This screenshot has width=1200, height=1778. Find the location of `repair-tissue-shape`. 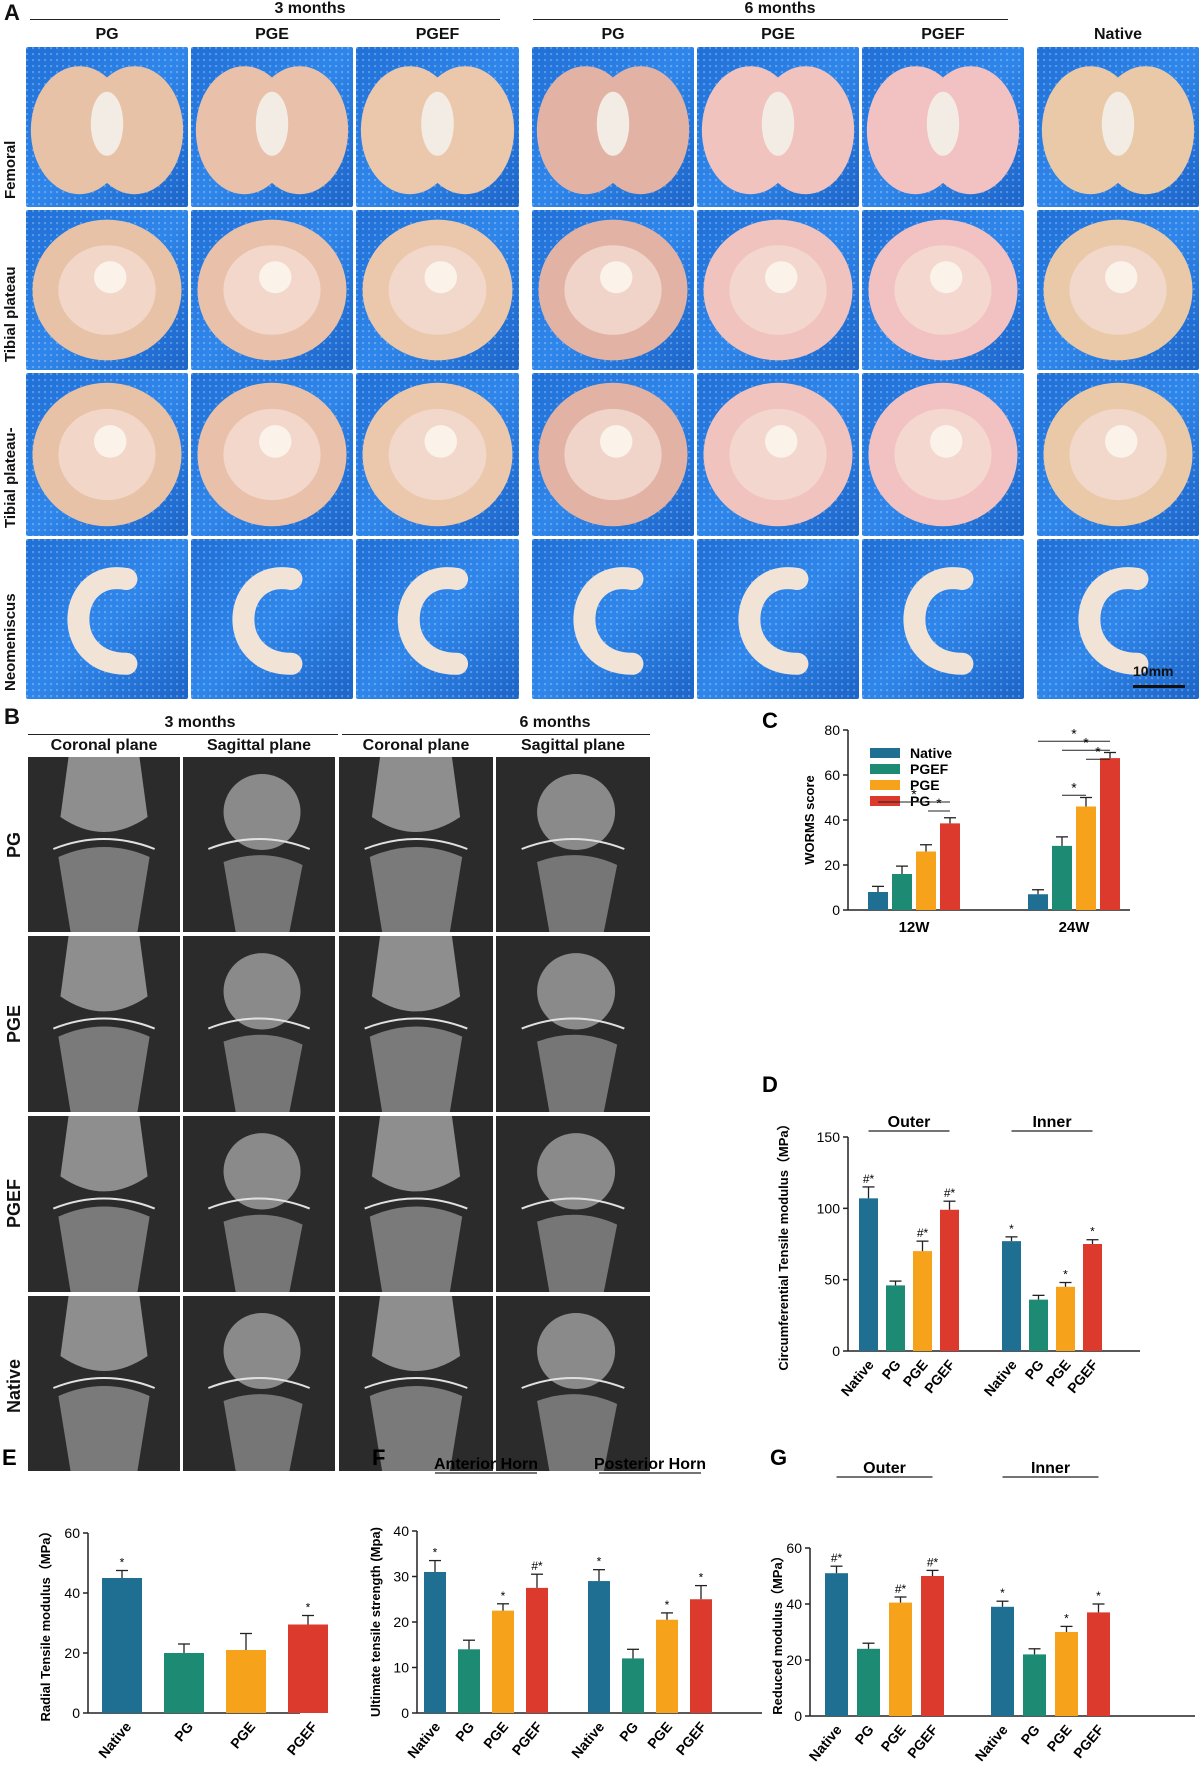

repair-tissue-shape is located at coordinates (613, 123).